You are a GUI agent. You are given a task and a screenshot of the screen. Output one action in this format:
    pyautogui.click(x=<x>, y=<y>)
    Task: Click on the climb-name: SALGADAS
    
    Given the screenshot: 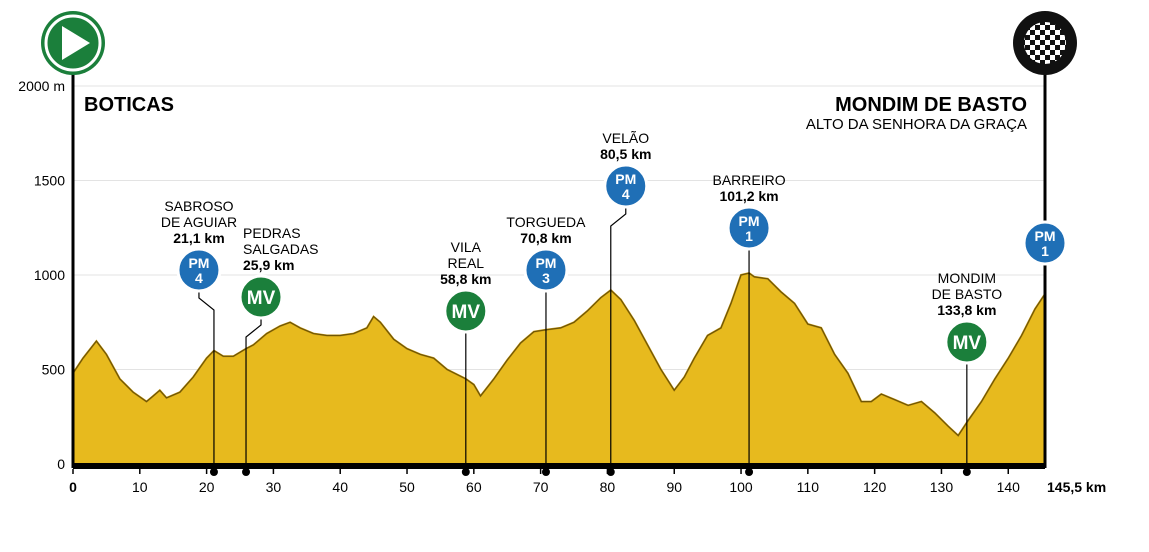 What is the action you would take?
    pyautogui.click(x=280, y=249)
    